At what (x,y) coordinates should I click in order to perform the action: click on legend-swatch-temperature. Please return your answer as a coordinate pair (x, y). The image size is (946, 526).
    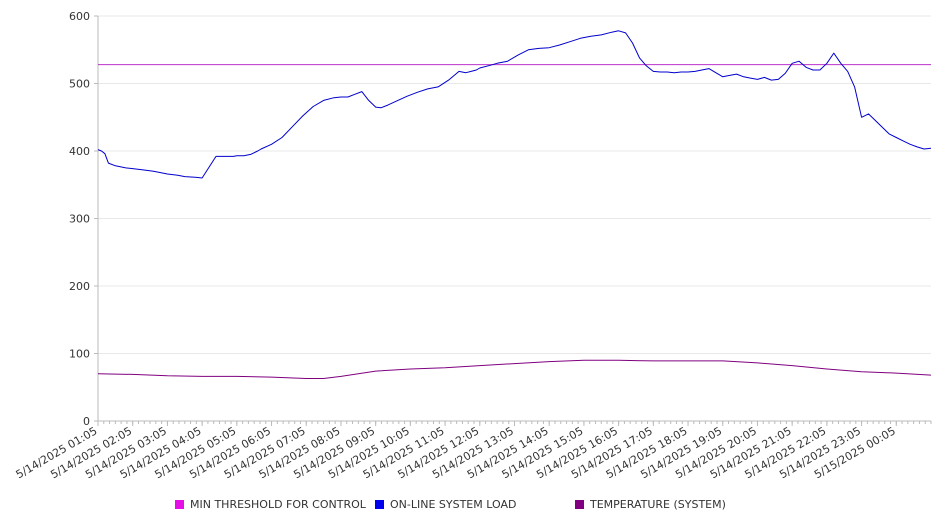
    Looking at the image, I should click on (579, 504).